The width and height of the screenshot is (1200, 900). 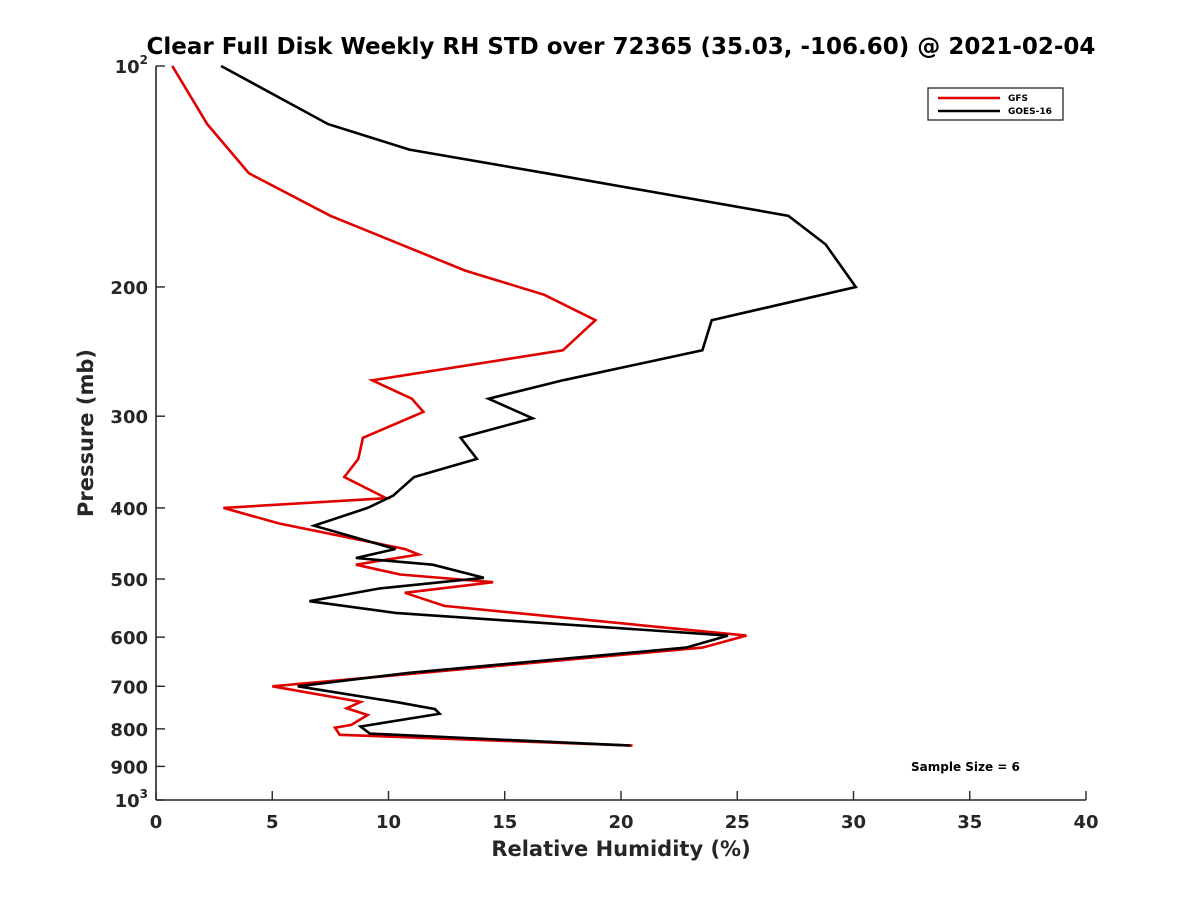 I want to click on x-tick-label: 10, so click(x=388, y=822).